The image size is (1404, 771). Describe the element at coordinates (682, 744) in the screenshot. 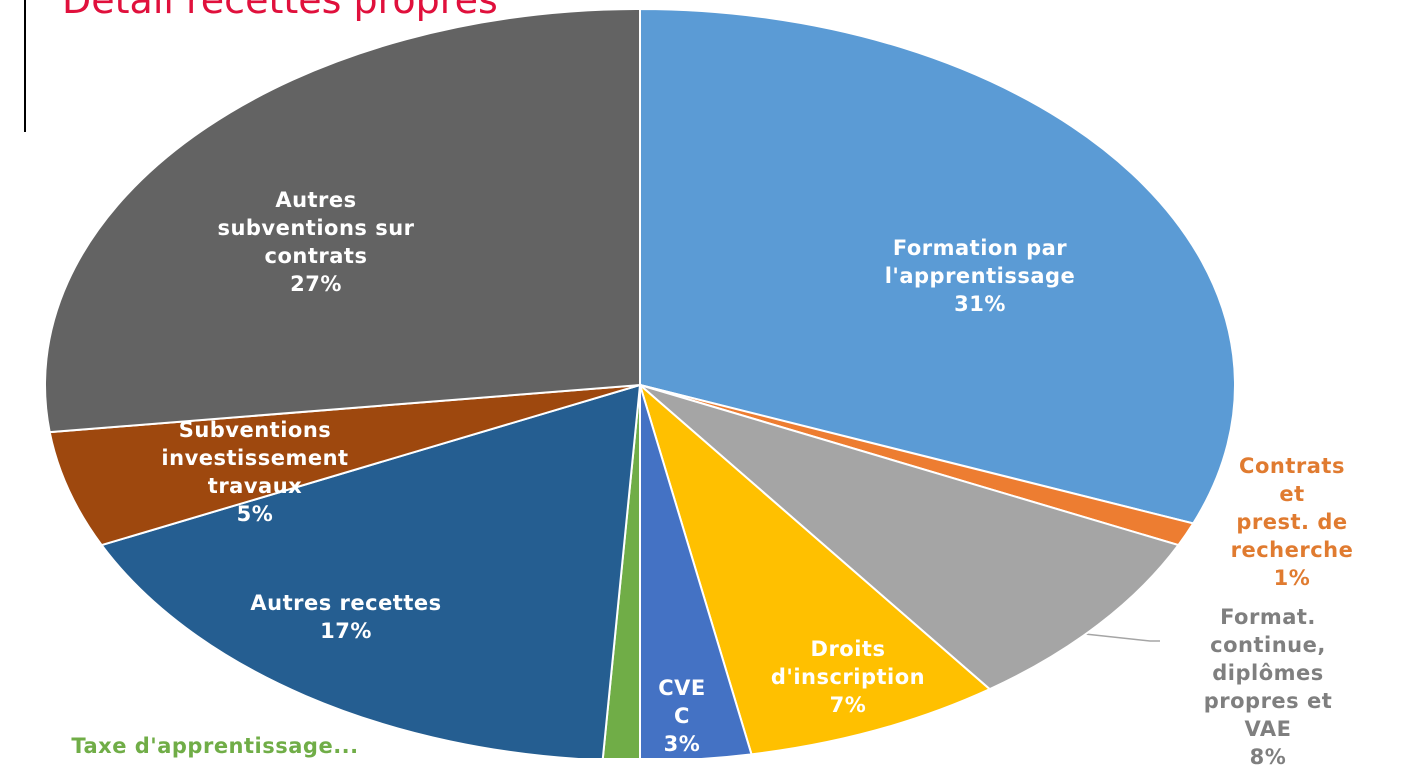

I see `slice-value: 3%` at that location.